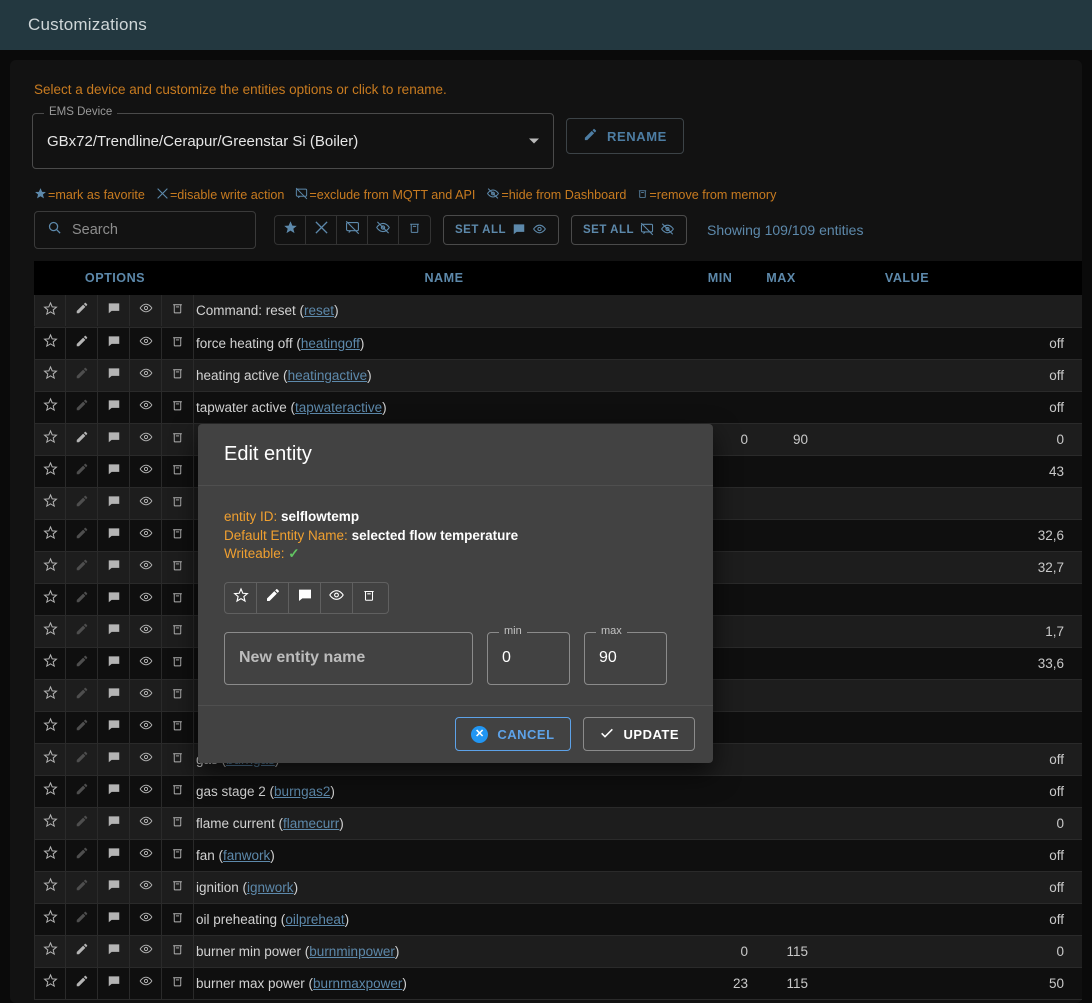 This screenshot has width=1092, height=1003. I want to click on column-header-max: MAX, so click(787, 278).